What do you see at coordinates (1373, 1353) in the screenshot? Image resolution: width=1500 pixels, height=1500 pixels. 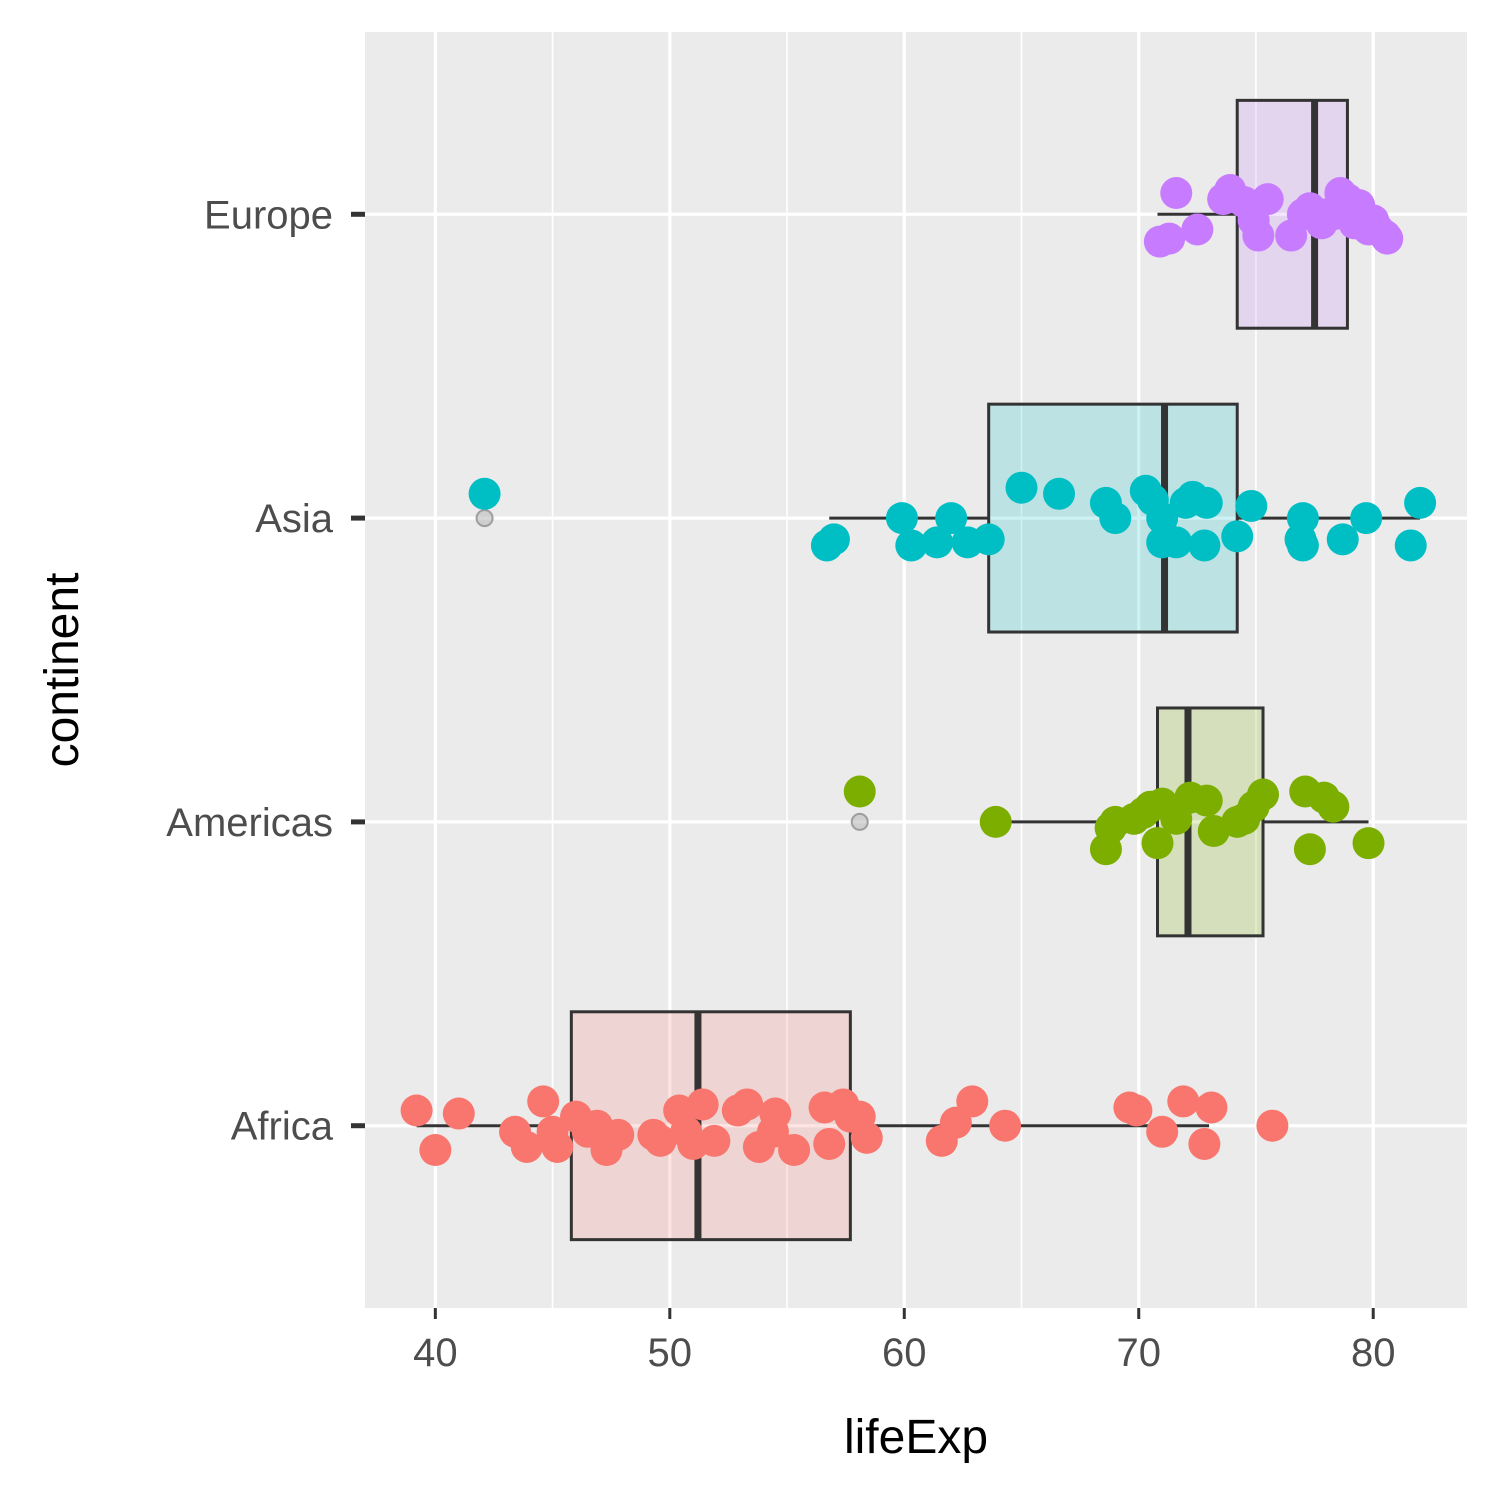 I see `x-tick-label: 80` at bounding box center [1373, 1353].